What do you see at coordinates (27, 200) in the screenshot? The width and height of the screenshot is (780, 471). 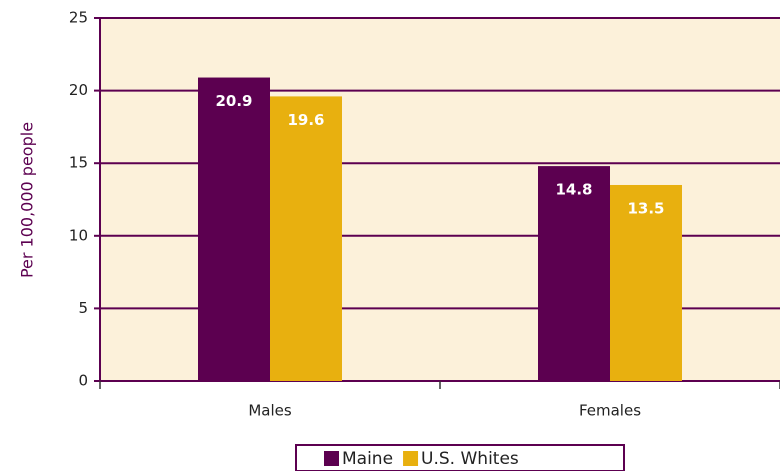 I see `y-axis-label: Per 100,000 people` at bounding box center [27, 200].